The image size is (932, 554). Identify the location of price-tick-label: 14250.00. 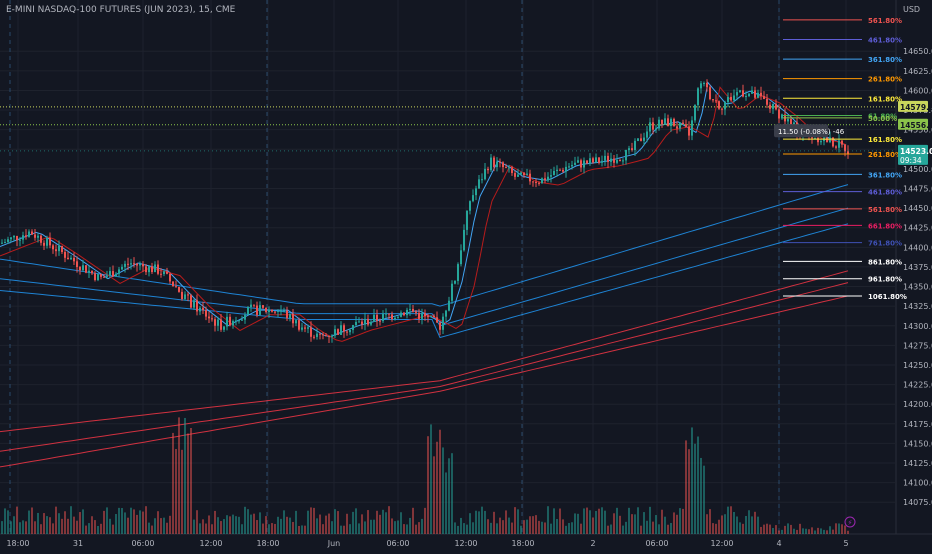
(917, 365).